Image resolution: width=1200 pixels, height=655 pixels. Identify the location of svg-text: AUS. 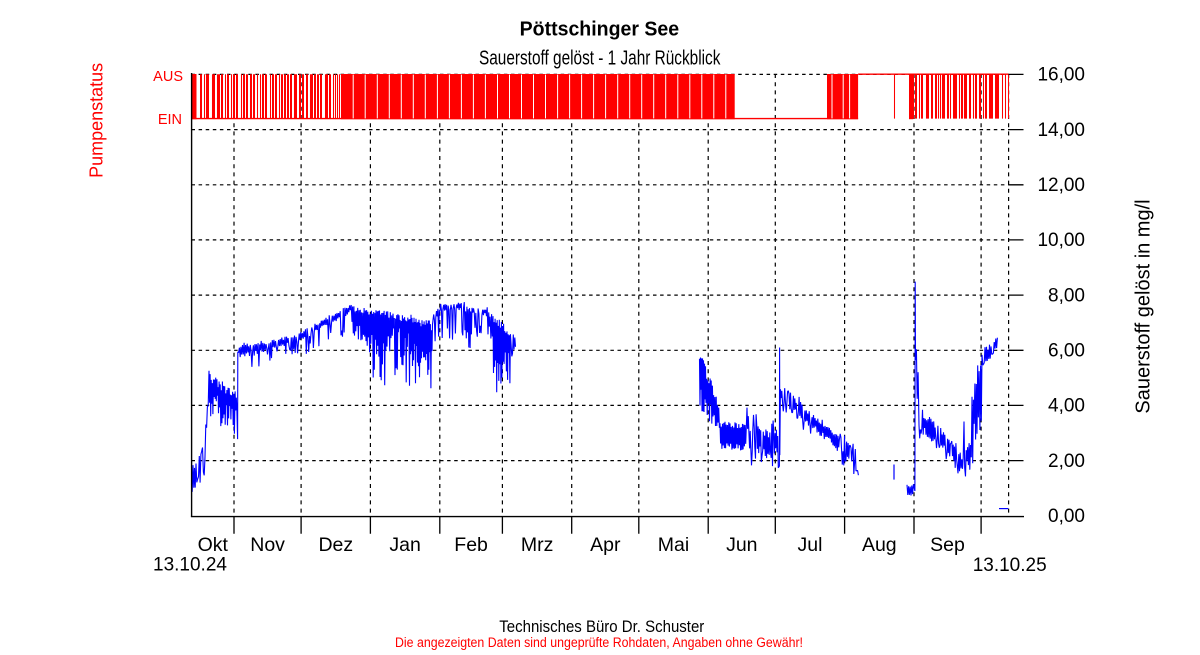
(168, 77).